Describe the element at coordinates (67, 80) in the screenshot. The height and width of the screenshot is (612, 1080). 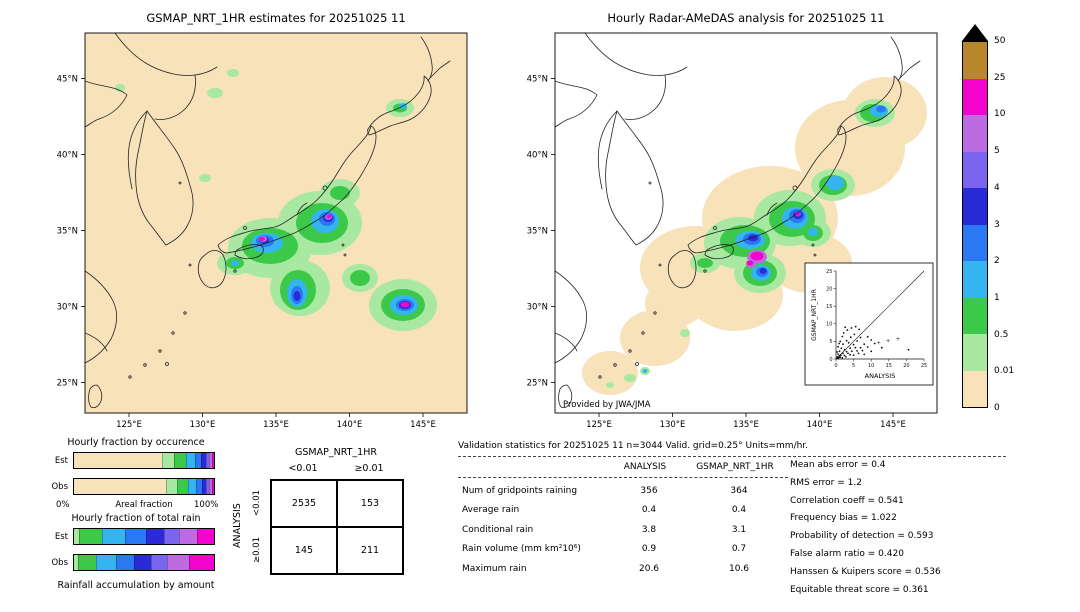
I see `y-tick-label: 45°N` at that location.